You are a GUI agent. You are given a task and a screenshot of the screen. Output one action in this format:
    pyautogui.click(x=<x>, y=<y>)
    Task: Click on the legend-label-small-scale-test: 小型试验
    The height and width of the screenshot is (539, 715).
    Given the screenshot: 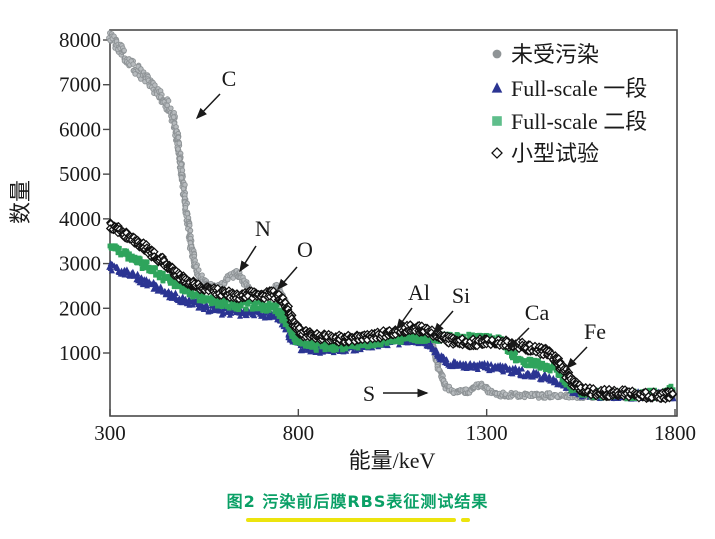 What is the action you would take?
    pyautogui.click(x=555, y=153)
    